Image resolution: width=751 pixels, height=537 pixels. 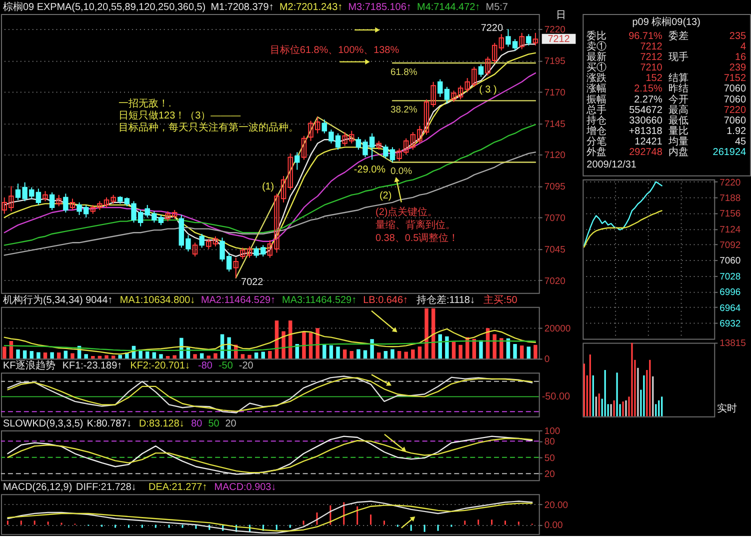 What do you see at coordinates (596, 68) in the screenshot?
I see `text: 买①` at bounding box center [596, 68].